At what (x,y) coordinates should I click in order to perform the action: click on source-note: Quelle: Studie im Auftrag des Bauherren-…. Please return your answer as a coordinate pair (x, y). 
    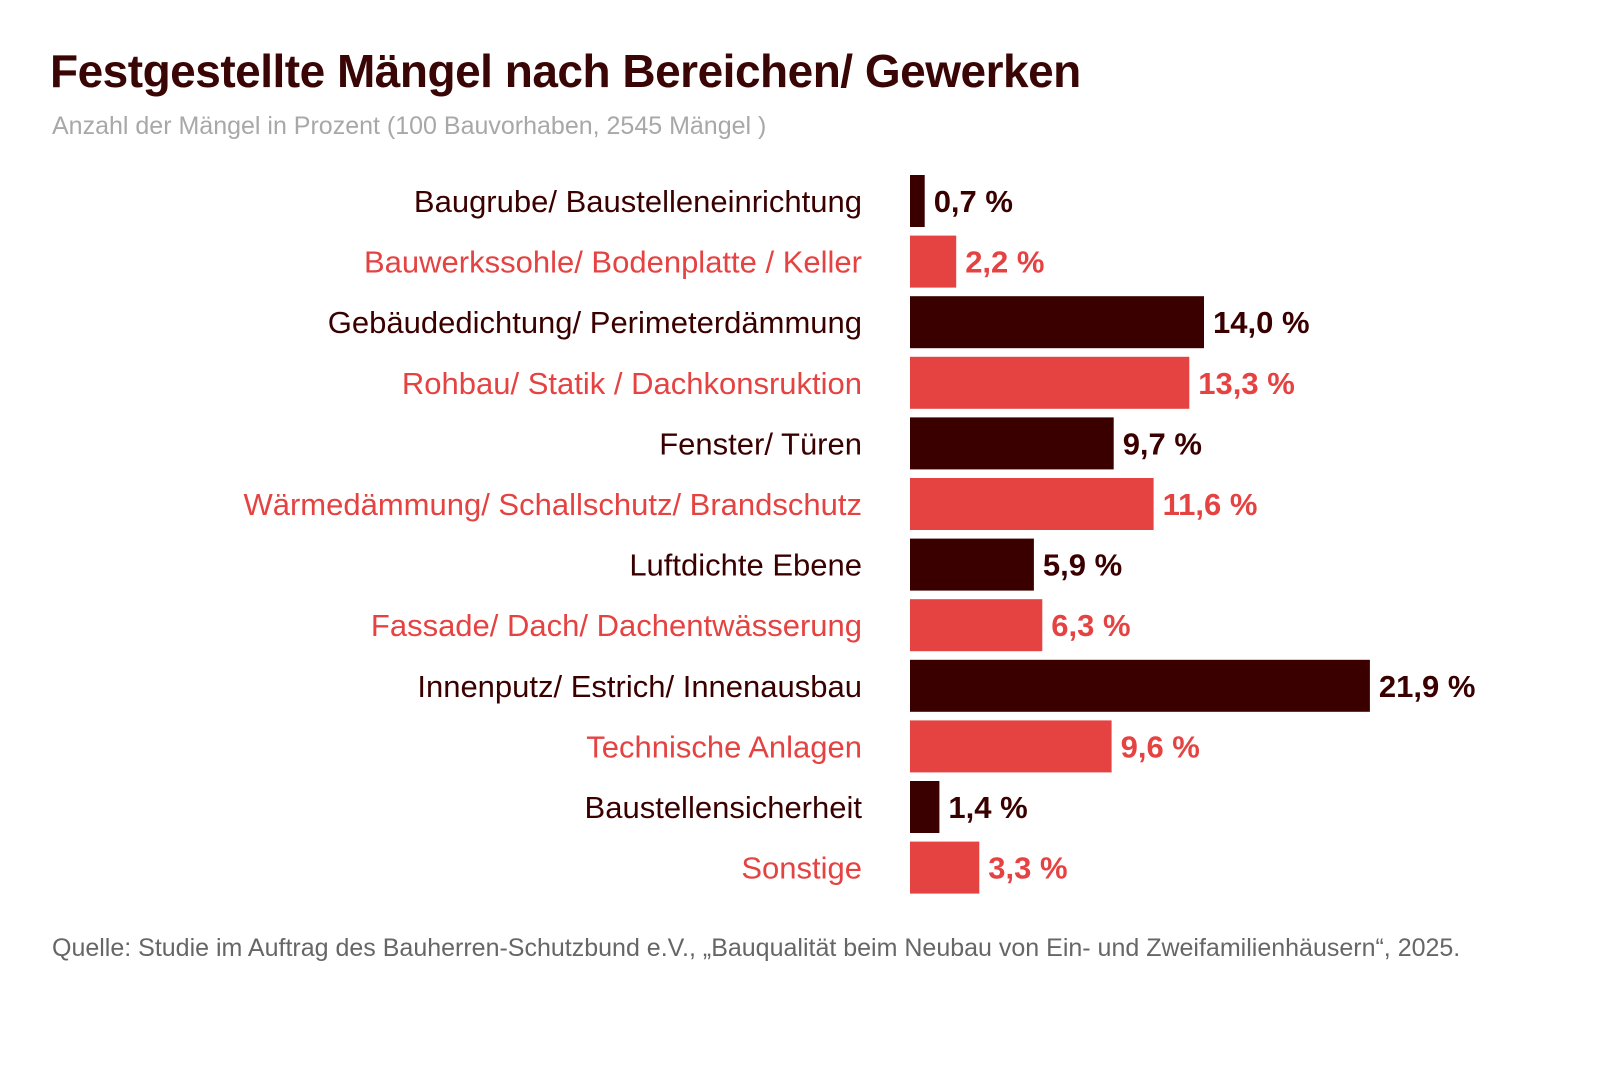
    Looking at the image, I should click on (756, 948).